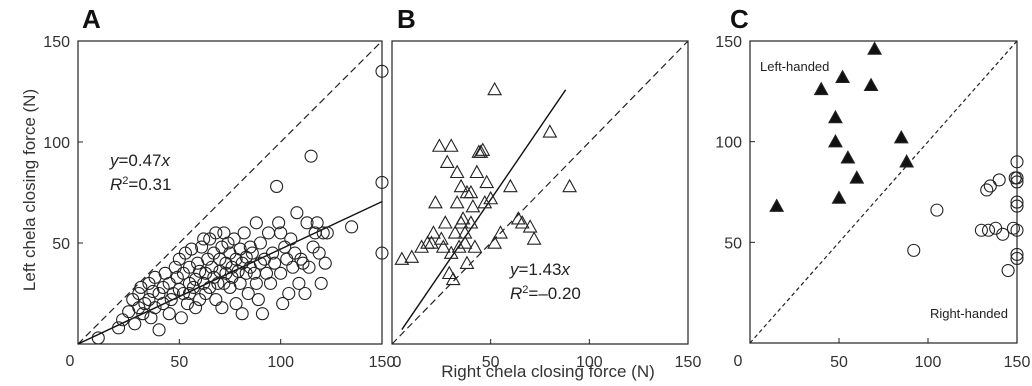 The width and height of the screenshot is (1032, 386). I want to click on panel-a-x-tick-label: 50, so click(179, 362).